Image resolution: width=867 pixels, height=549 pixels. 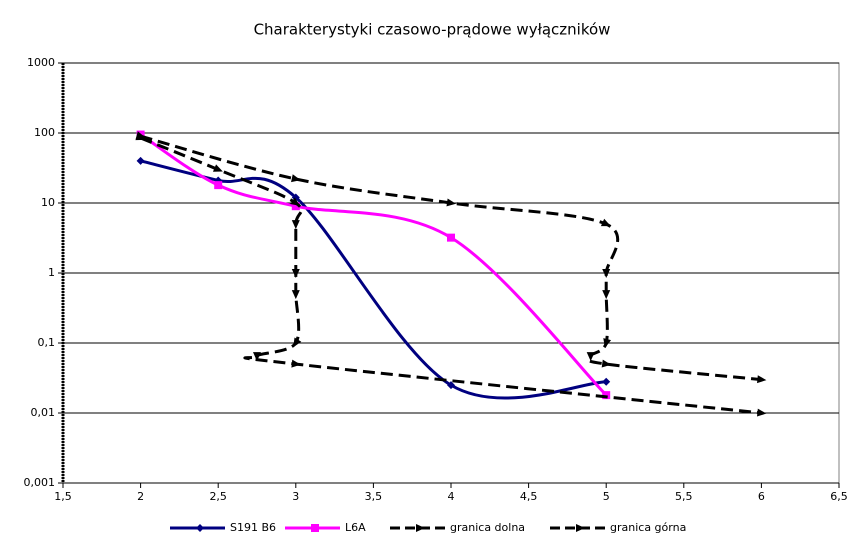 What do you see at coordinates (140, 496) in the screenshot?
I see `x-tick-label: 2` at bounding box center [140, 496].